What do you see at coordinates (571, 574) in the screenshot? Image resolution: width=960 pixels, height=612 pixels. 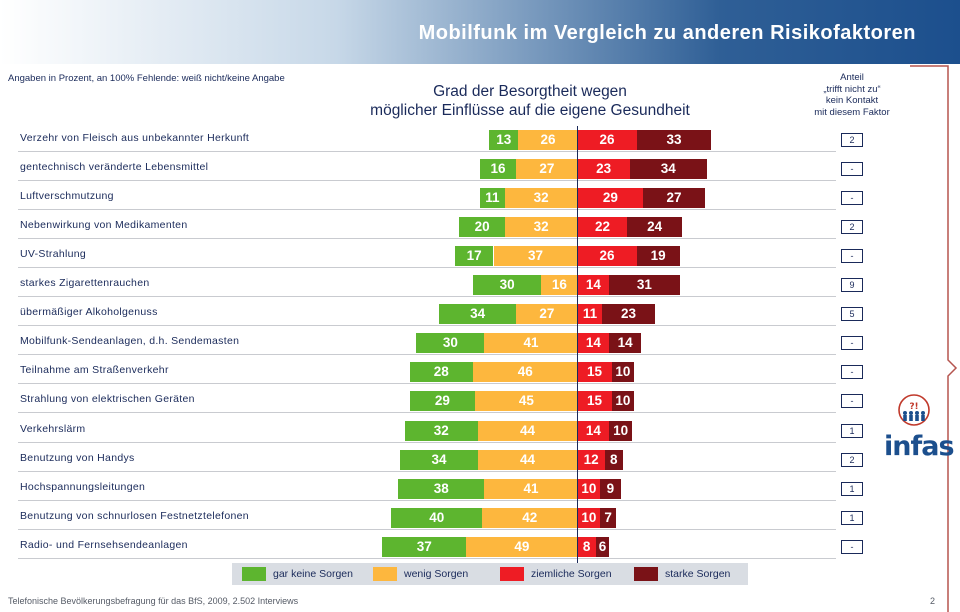 I see `legend-label: ziemliche Sorgen` at bounding box center [571, 574].